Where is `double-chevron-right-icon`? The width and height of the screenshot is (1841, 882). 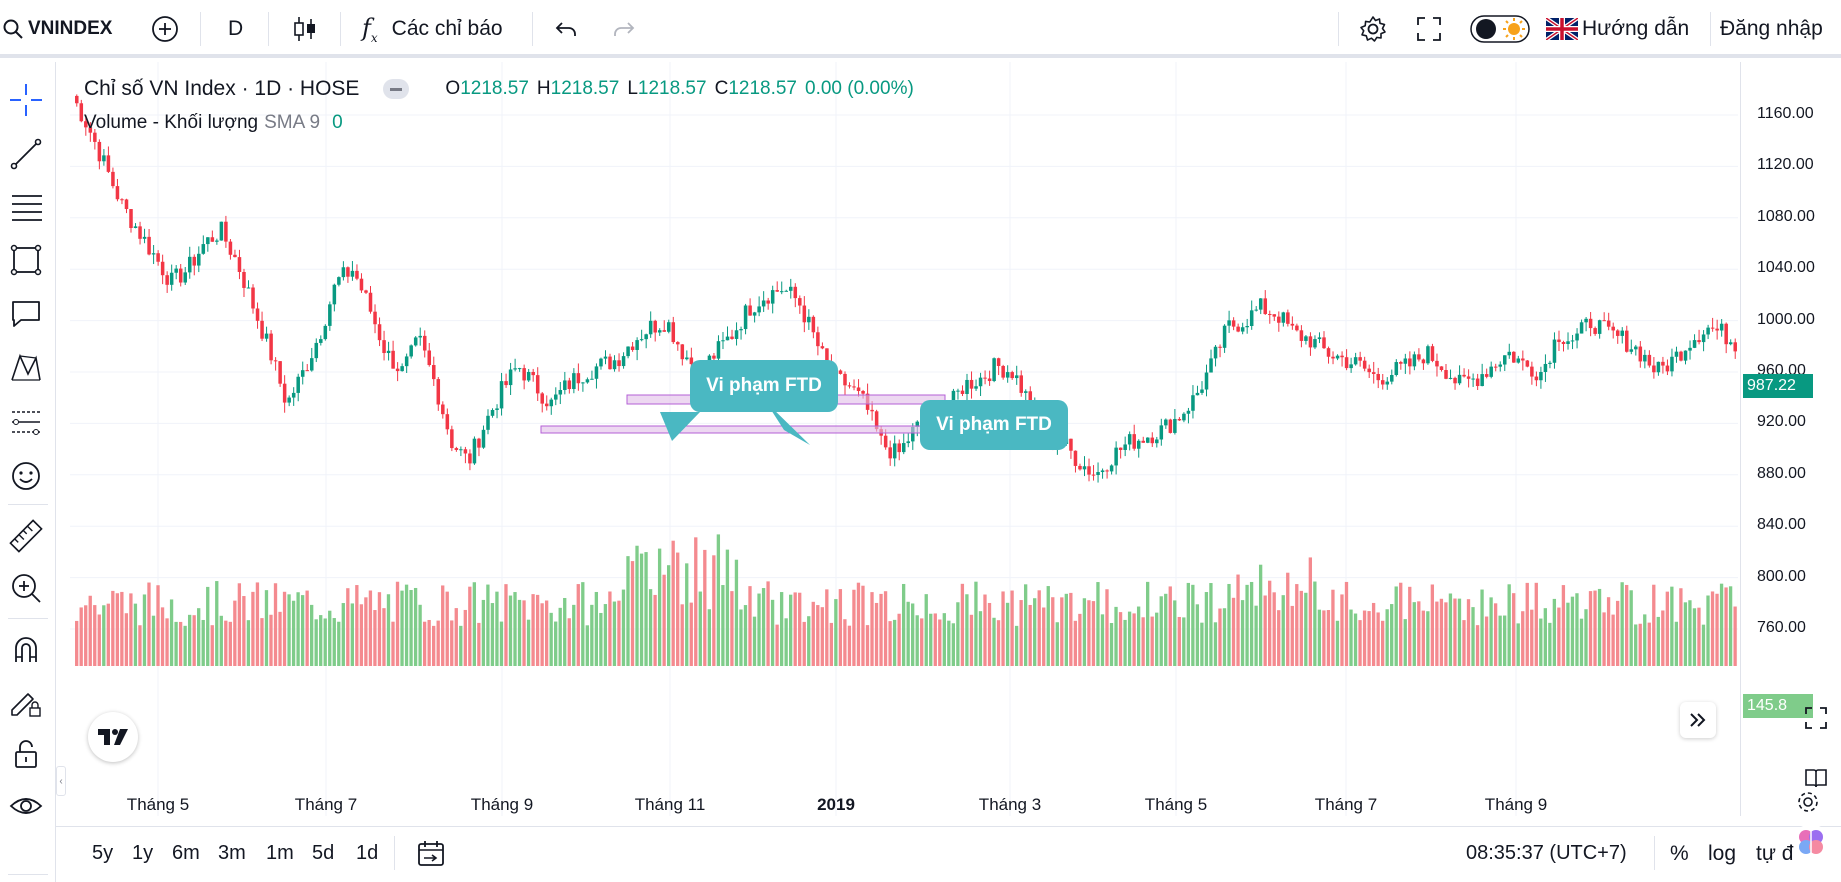 double-chevron-right-icon is located at coordinates (1698, 720).